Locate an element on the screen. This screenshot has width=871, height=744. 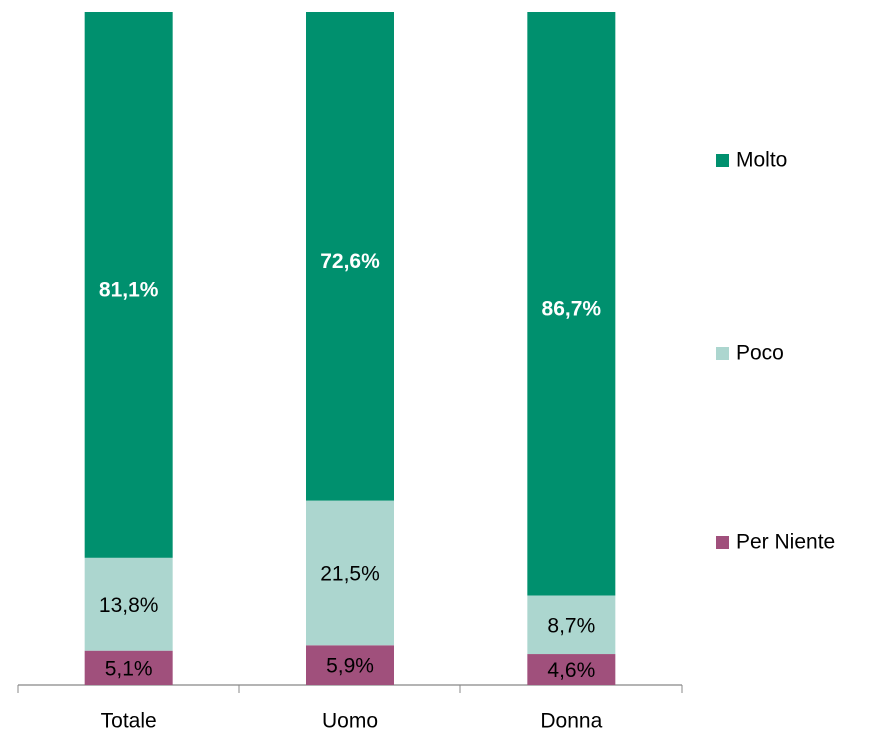
data-label: 5,1% is located at coordinates (129, 668).